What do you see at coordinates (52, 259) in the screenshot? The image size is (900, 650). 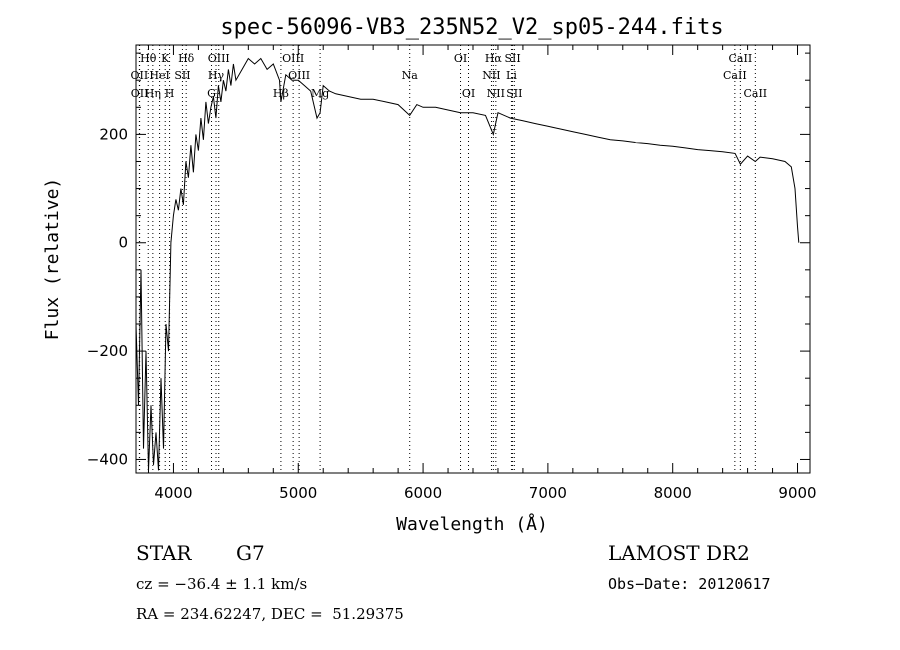 I see `y-axis-label: Flux (relative)` at bounding box center [52, 259].